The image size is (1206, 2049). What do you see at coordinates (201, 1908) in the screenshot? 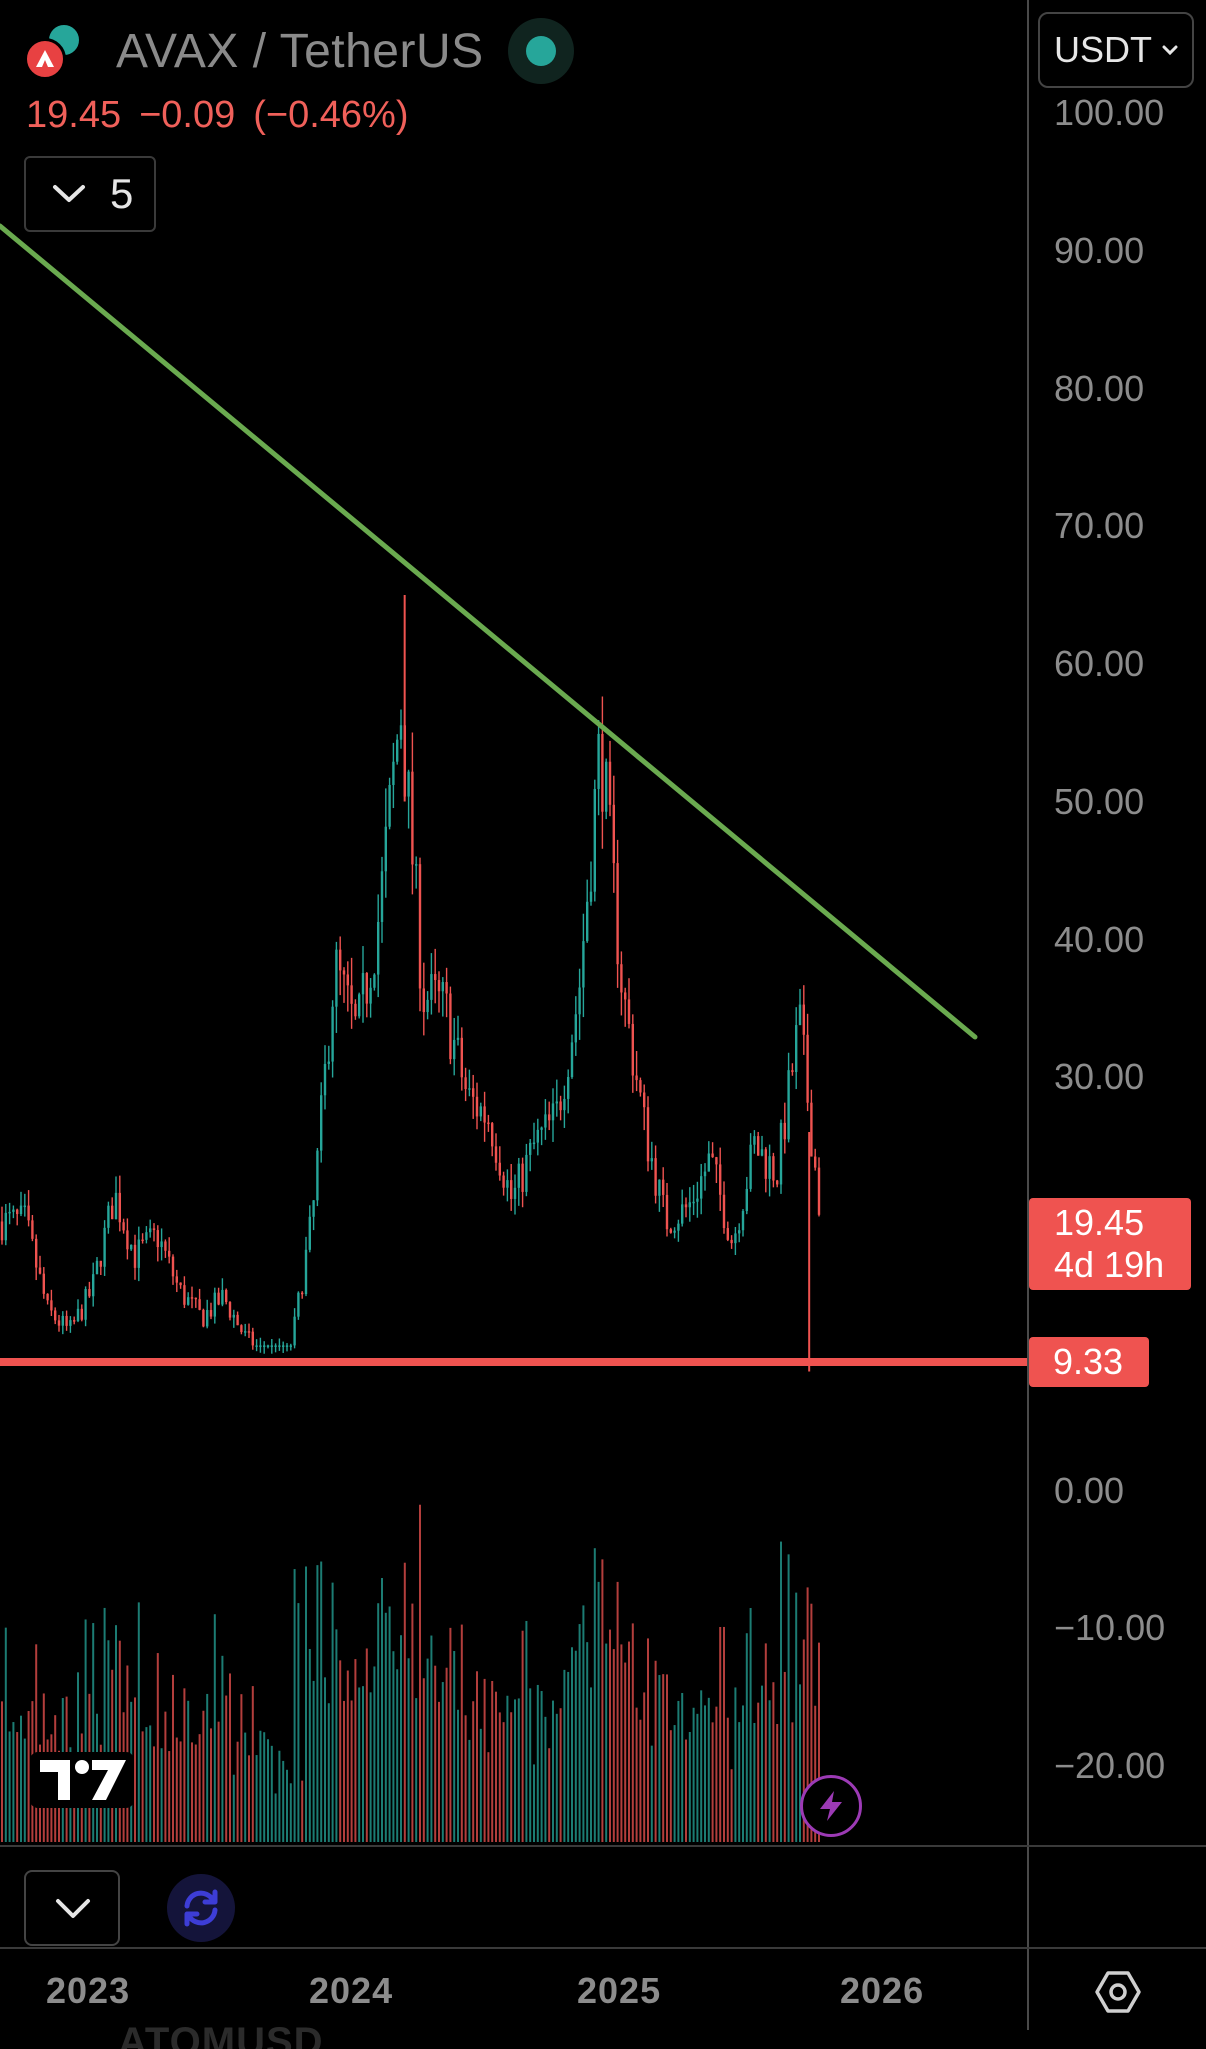
I see `sync-button` at bounding box center [201, 1908].